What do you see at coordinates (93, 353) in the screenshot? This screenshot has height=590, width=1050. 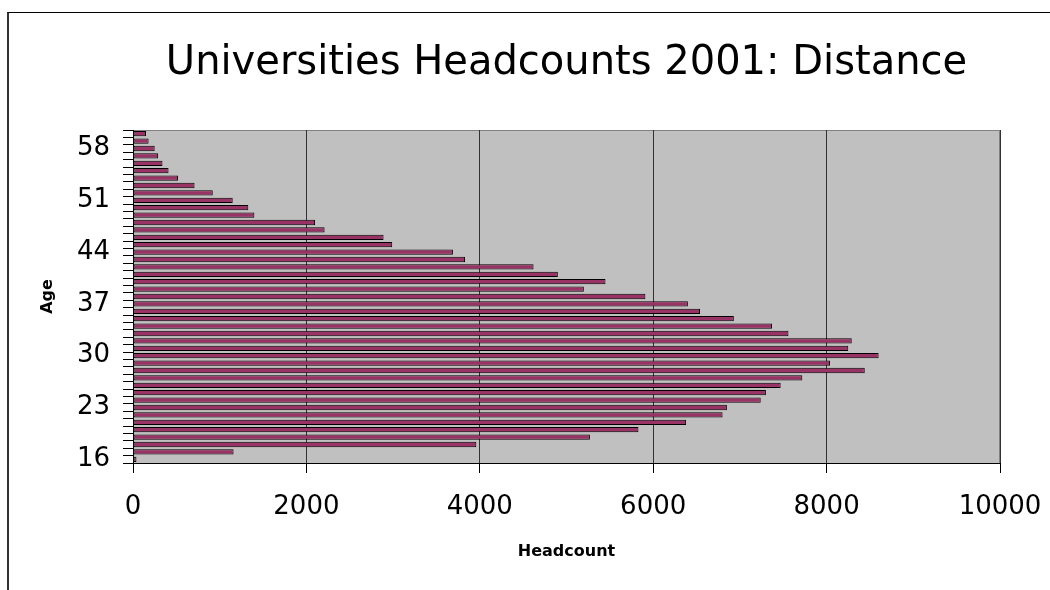 I see `y-tick-label: 30` at bounding box center [93, 353].